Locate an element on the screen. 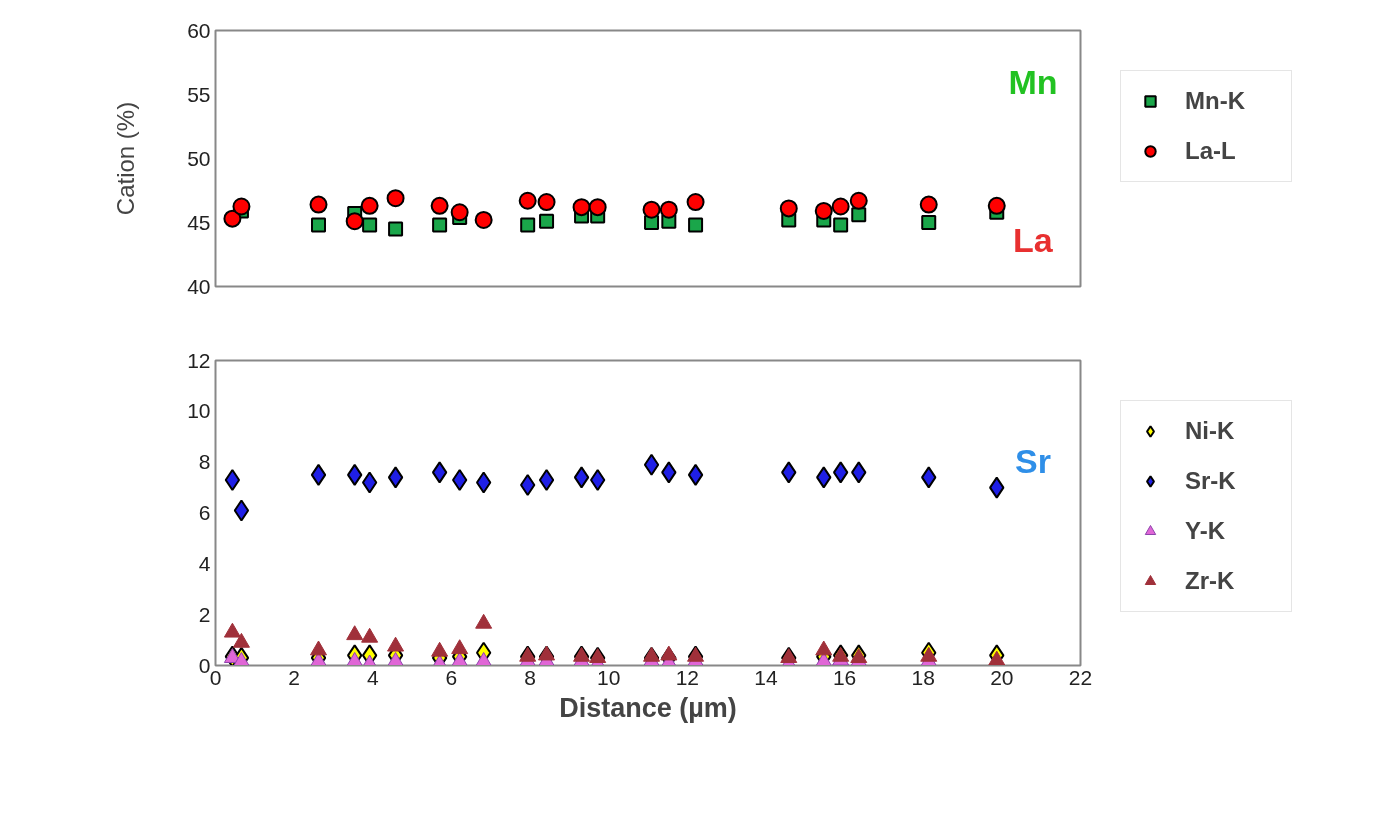  y-tick-label: 12 is located at coordinates (199, 360).